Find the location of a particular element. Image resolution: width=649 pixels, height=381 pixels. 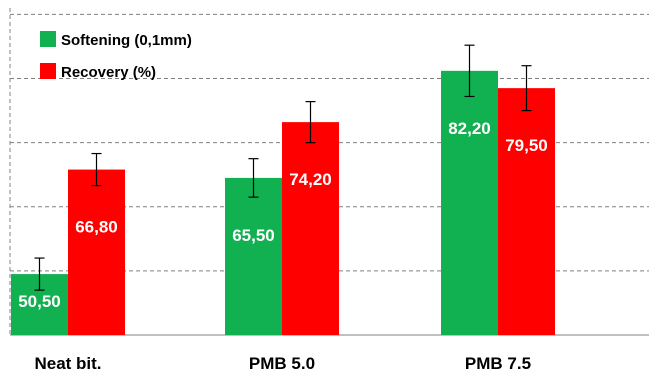

data-label-1-0: 66,80 is located at coordinates (96, 227).